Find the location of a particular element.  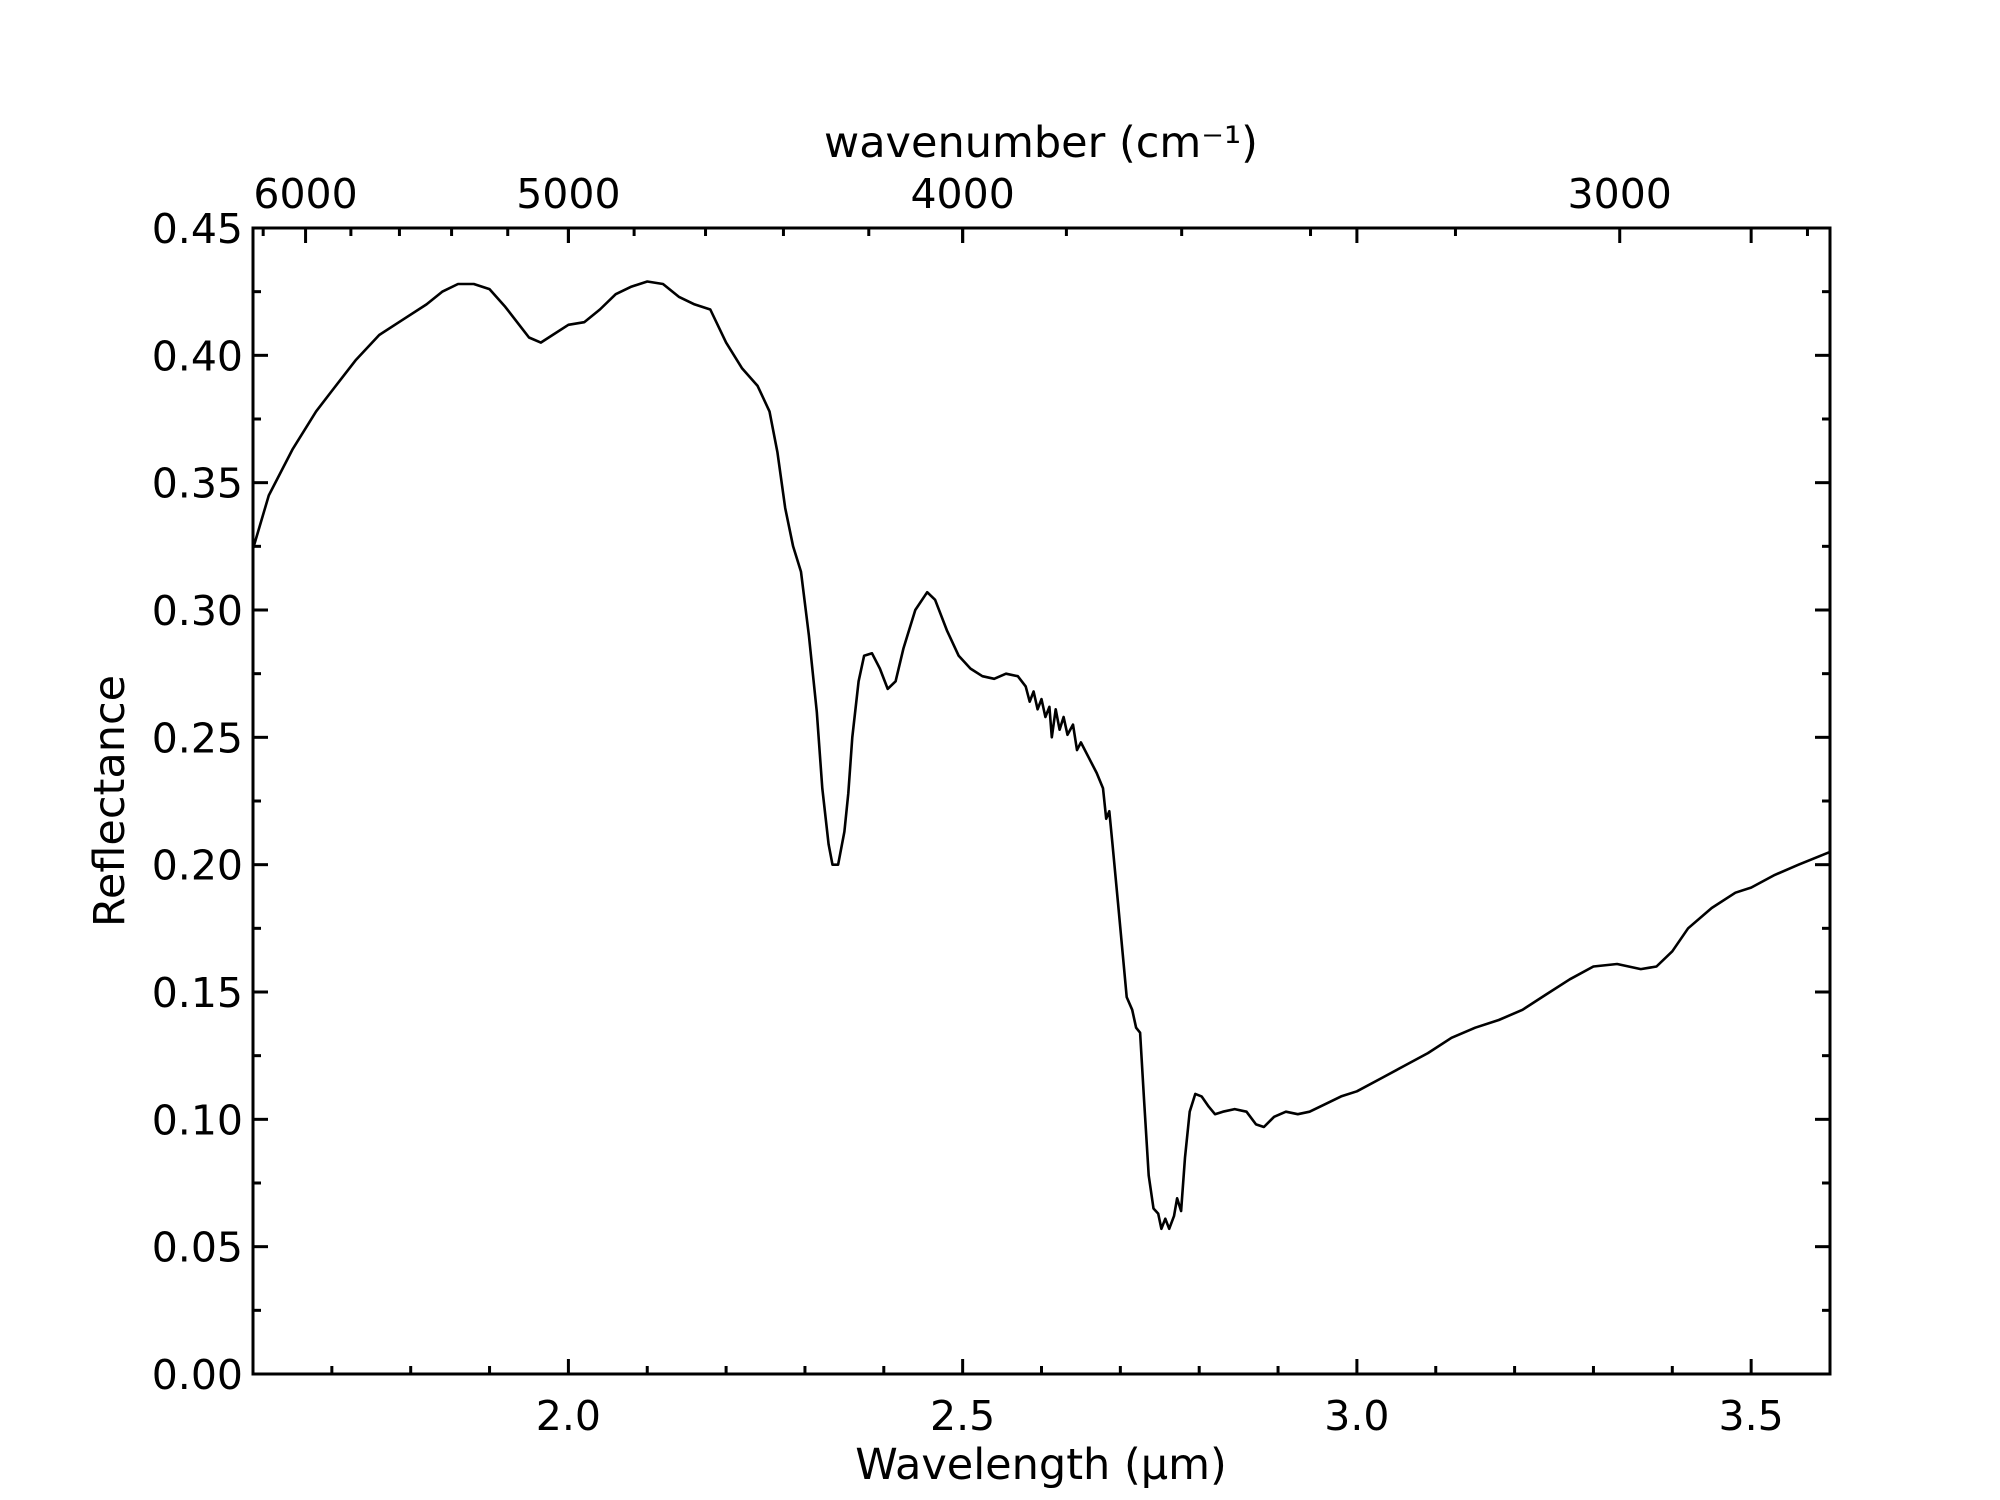

y-tick-label: 0.35 is located at coordinates (197, 484).